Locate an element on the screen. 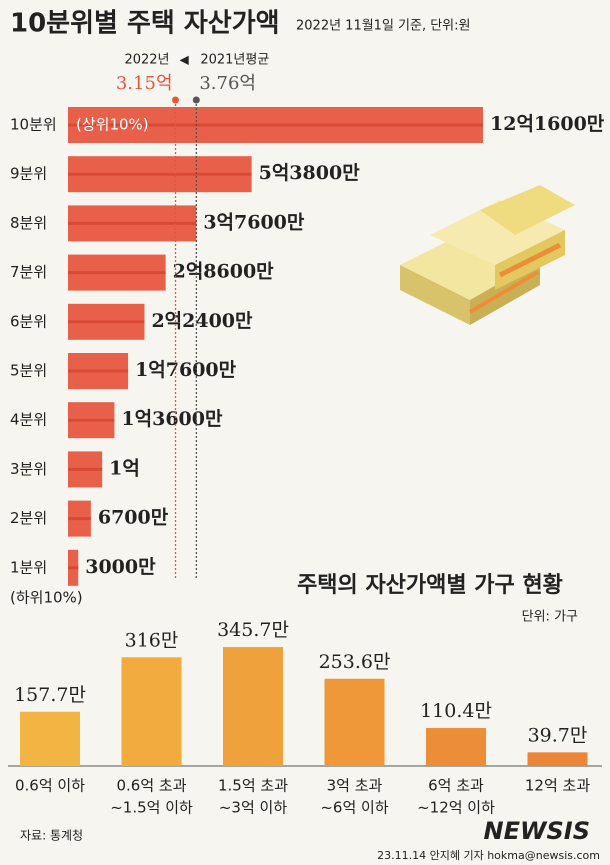 The height and width of the screenshot is (865, 610). x-tick-label: 12억 초과 is located at coordinates (557, 786).